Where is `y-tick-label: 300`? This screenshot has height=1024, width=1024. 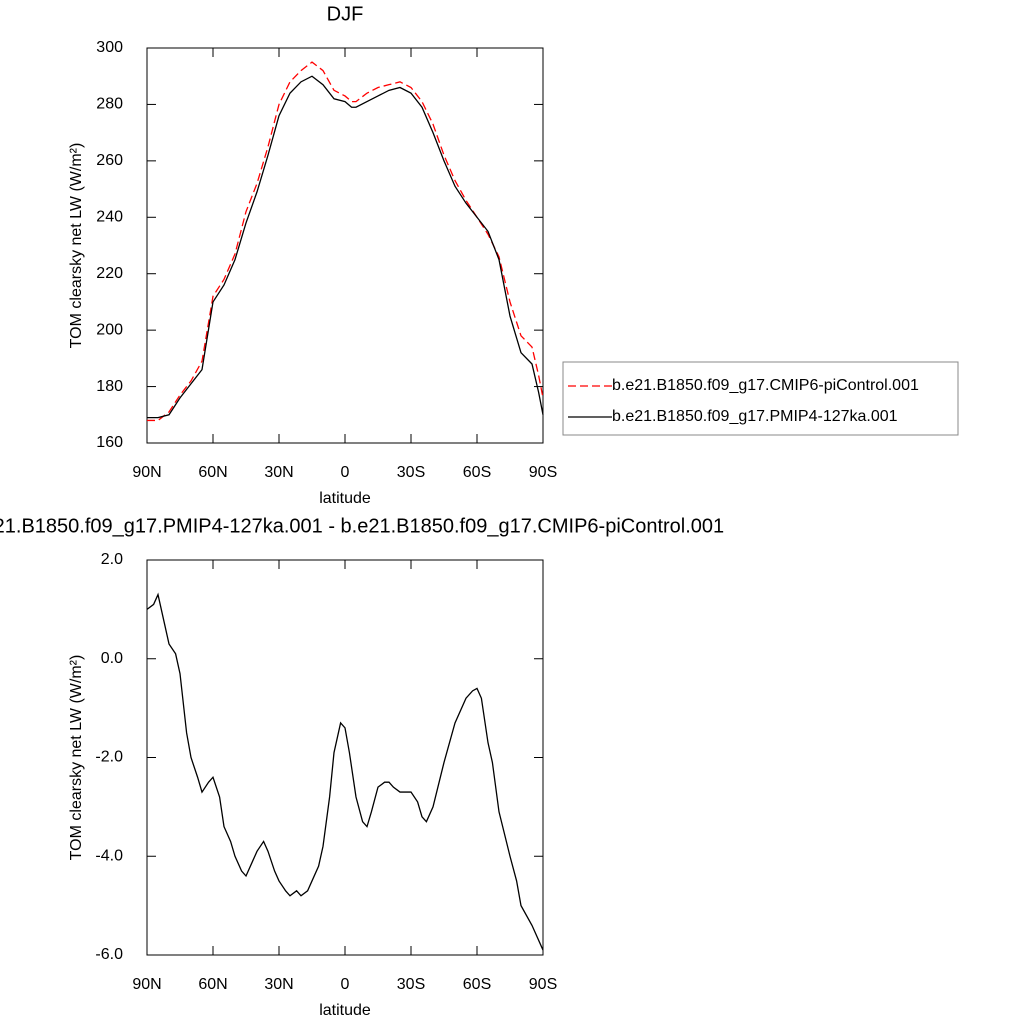 y-tick-label: 300 is located at coordinates (109, 47).